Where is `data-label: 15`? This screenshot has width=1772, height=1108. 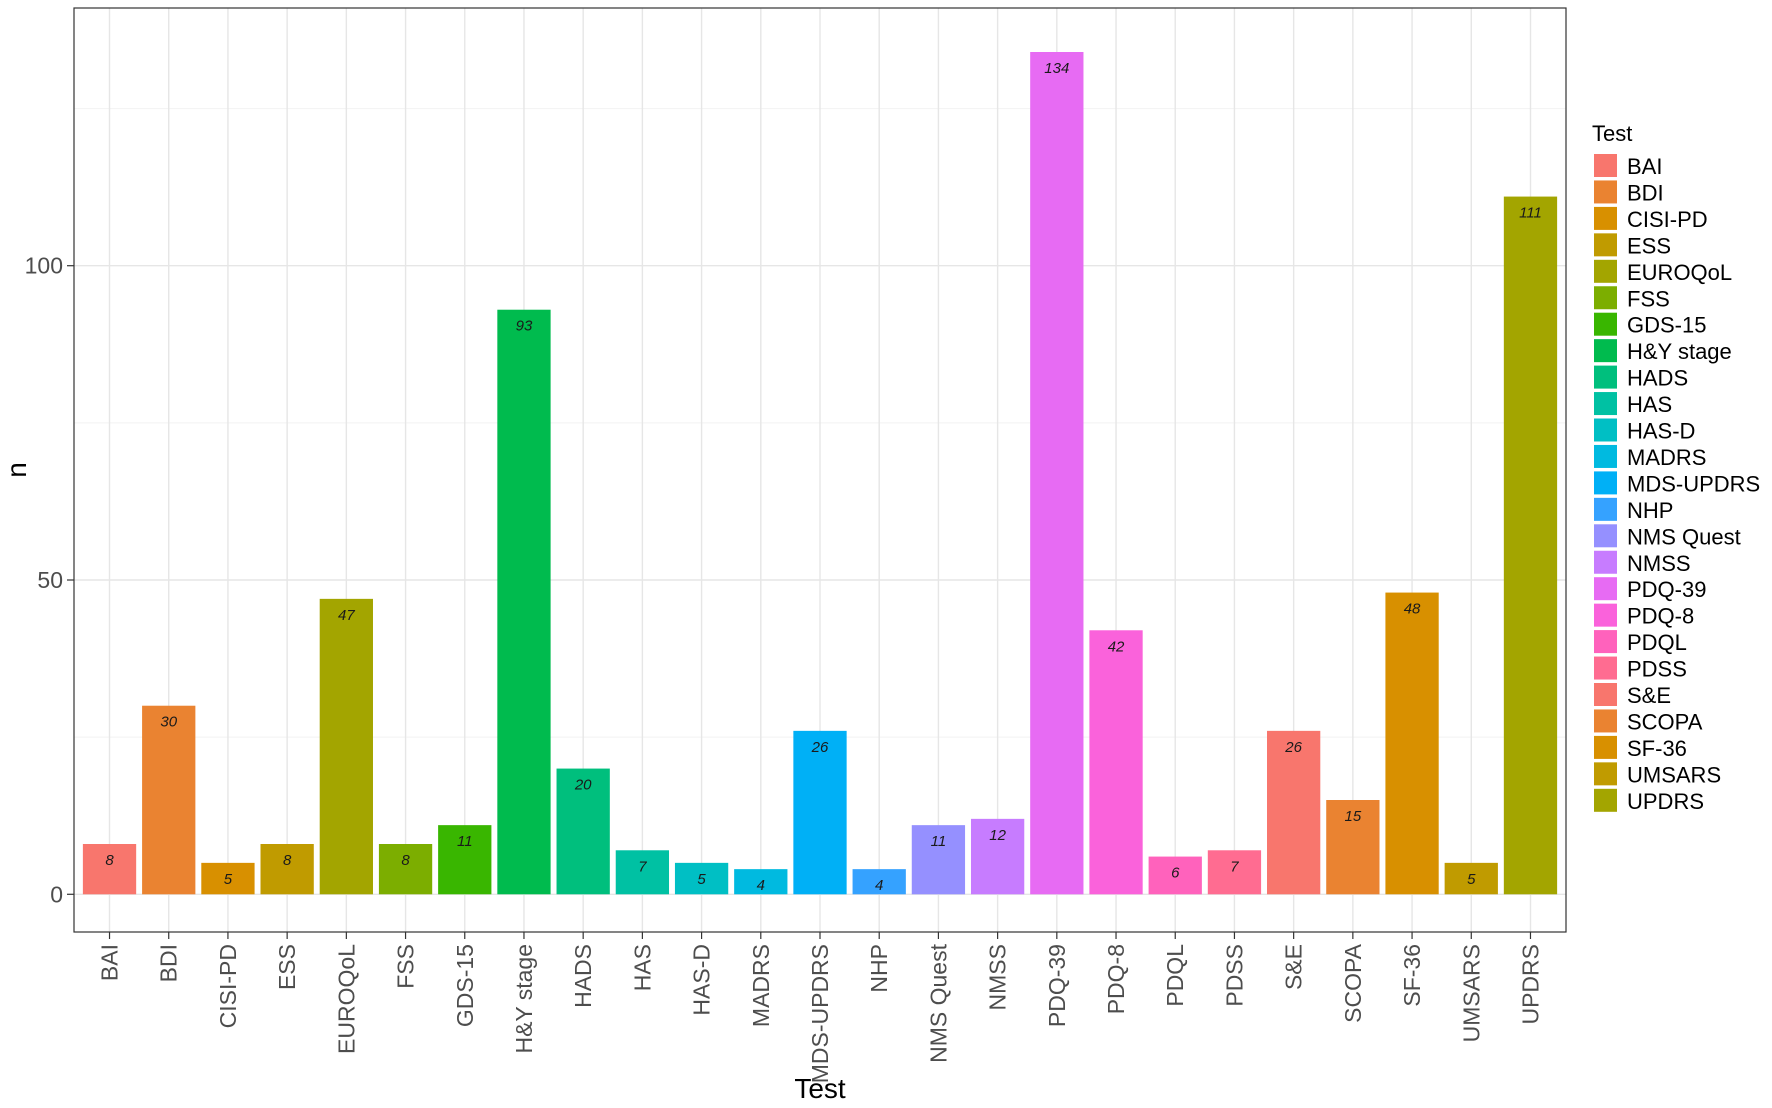 data-label: 15 is located at coordinates (1353, 816).